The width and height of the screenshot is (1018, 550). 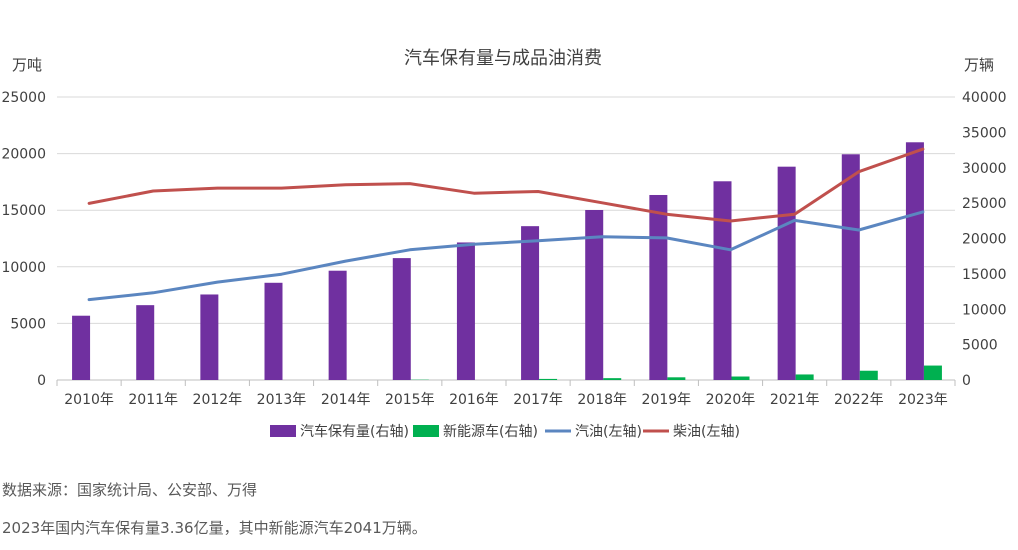 I want to click on right-tick-label: 30000, so click(x=984, y=169).